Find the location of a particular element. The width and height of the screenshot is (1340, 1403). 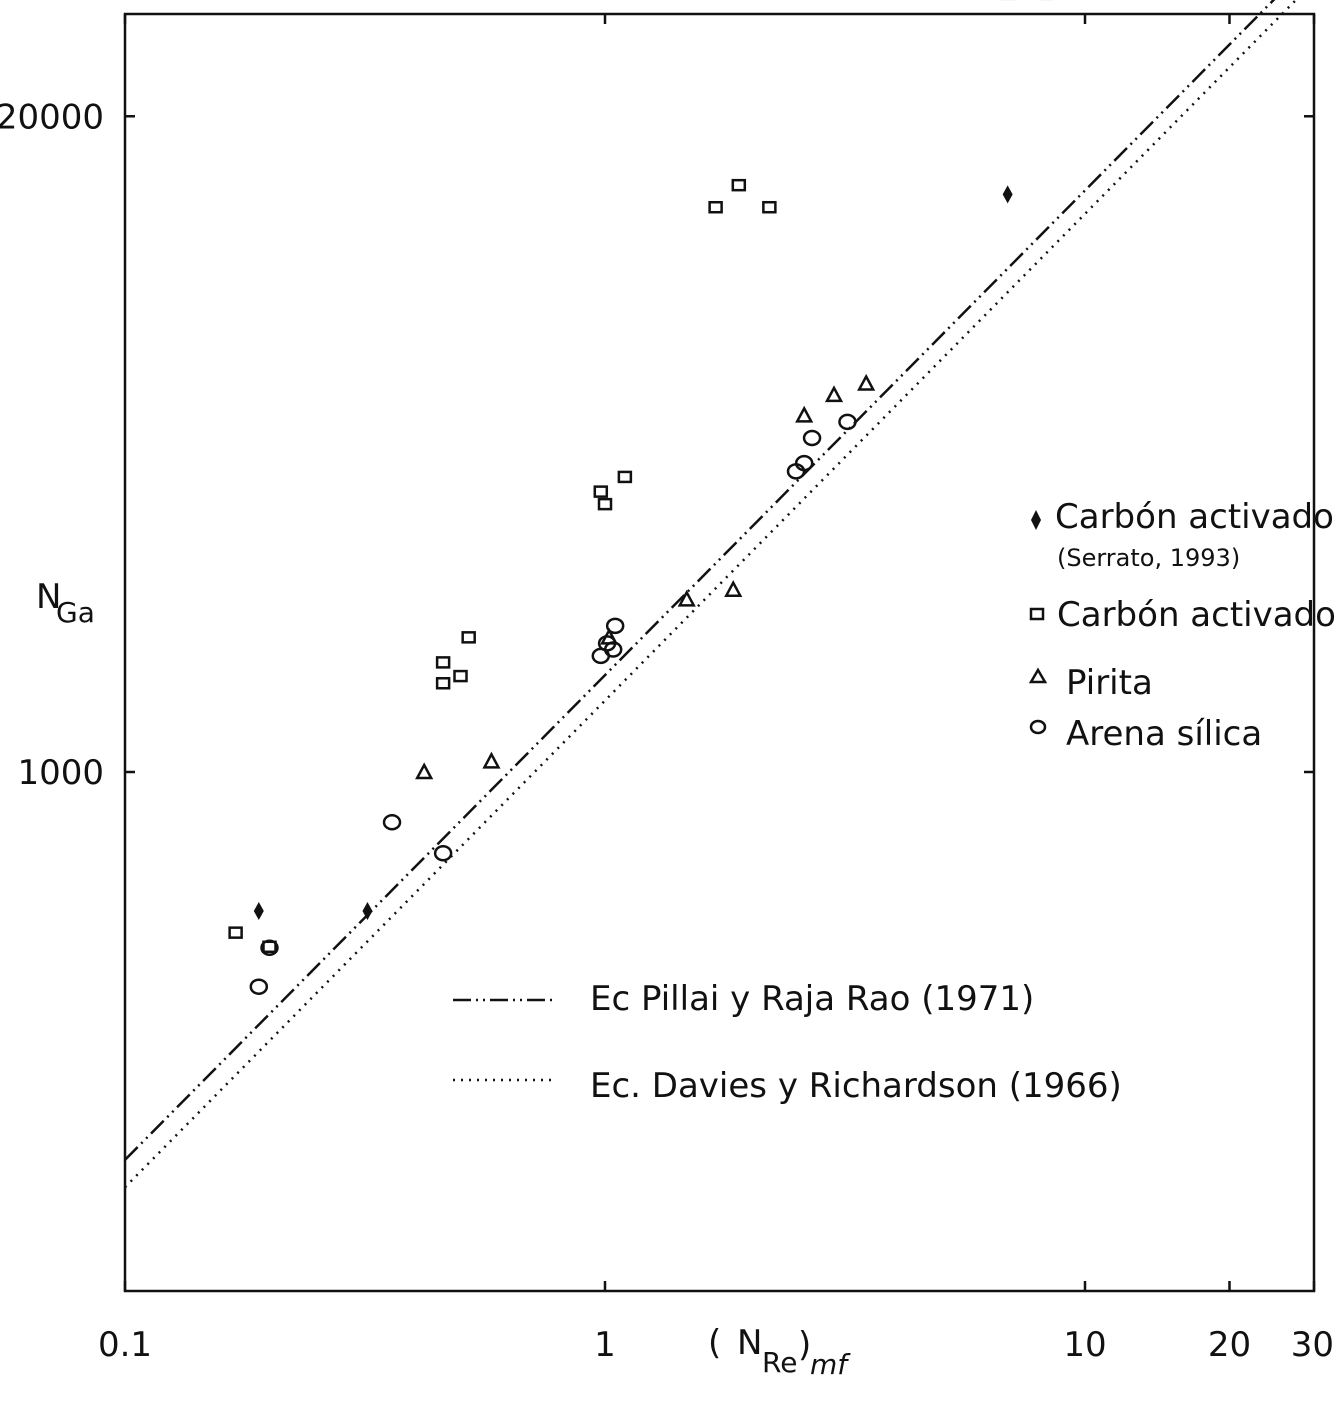

legend-item-pillai: Ec Pillai y Raja Rao (1971) is located at coordinates (743, 999).